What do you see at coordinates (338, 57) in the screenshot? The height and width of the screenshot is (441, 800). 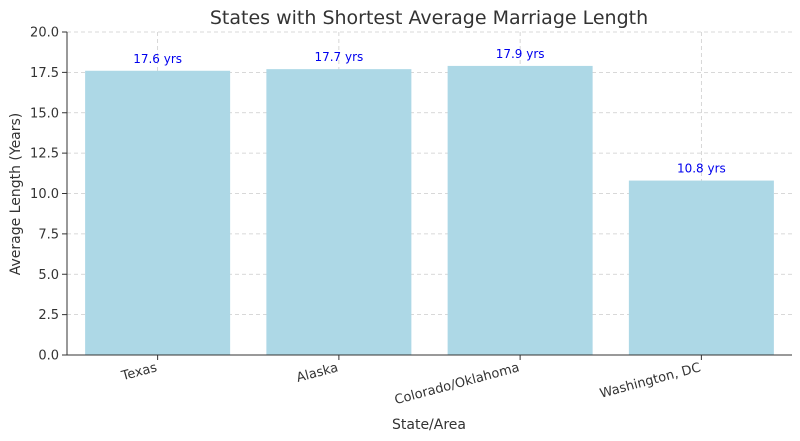 I see `data-label-1: 17.7 yrs` at bounding box center [338, 57].